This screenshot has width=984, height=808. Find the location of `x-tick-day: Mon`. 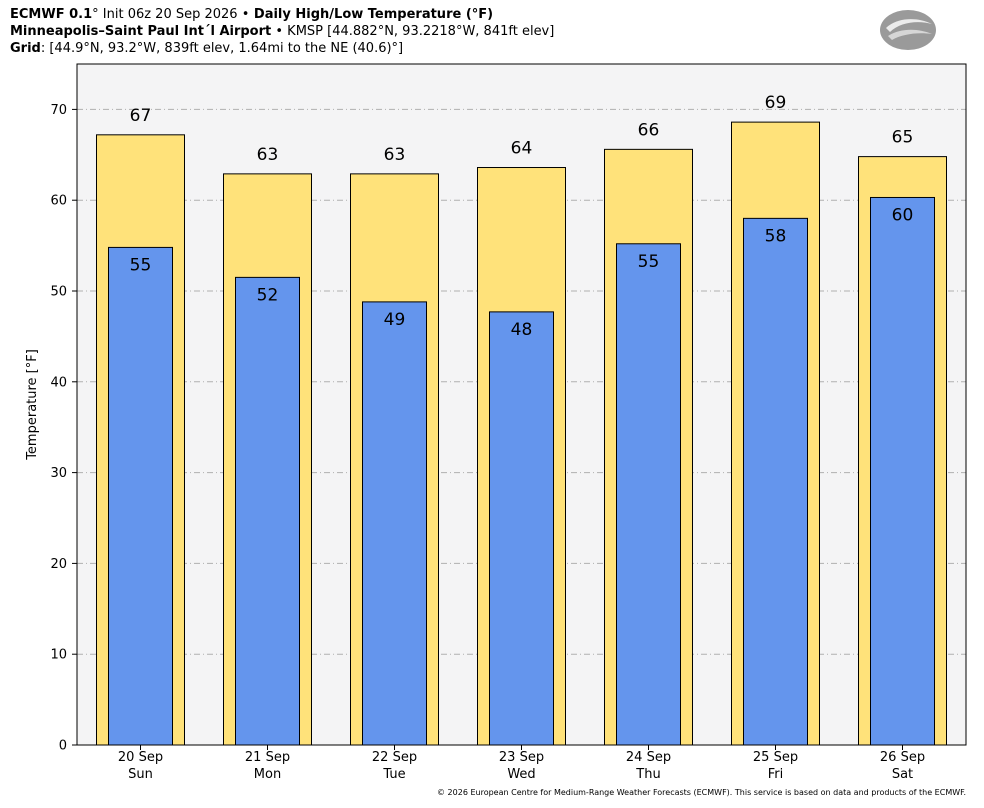

x-tick-day: Mon is located at coordinates (267, 774).